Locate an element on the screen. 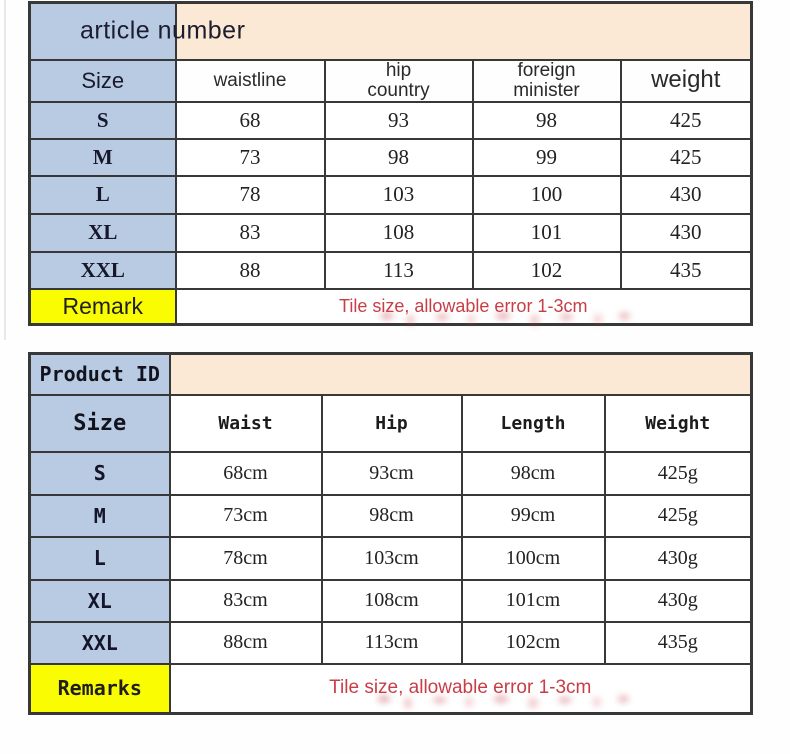 Image resolution: width=790 pixels, height=754 pixels. value-cell: 93cm is located at coordinates (391, 473).